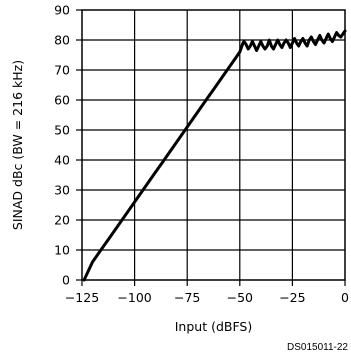 The height and width of the screenshot is (354, 351). Describe the element at coordinates (62, 220) in the screenshot. I see `y-tick-label: 20` at that location.